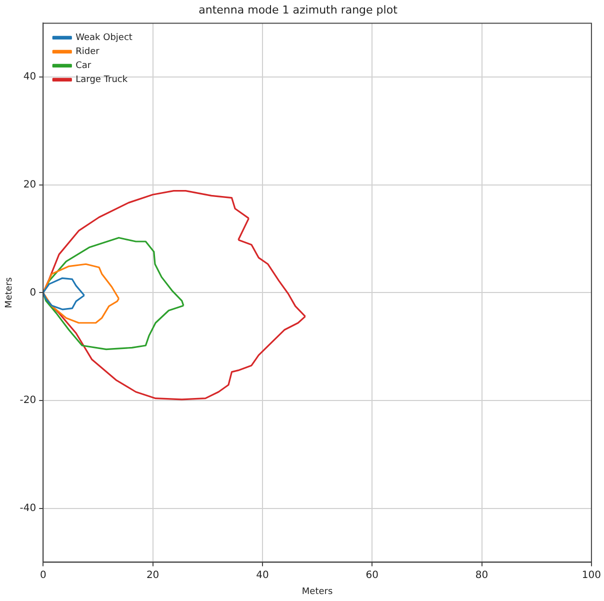 The height and width of the screenshot is (601, 604). Describe the element at coordinates (29, 184) in the screenshot. I see `y-tick-label: 20` at that location.